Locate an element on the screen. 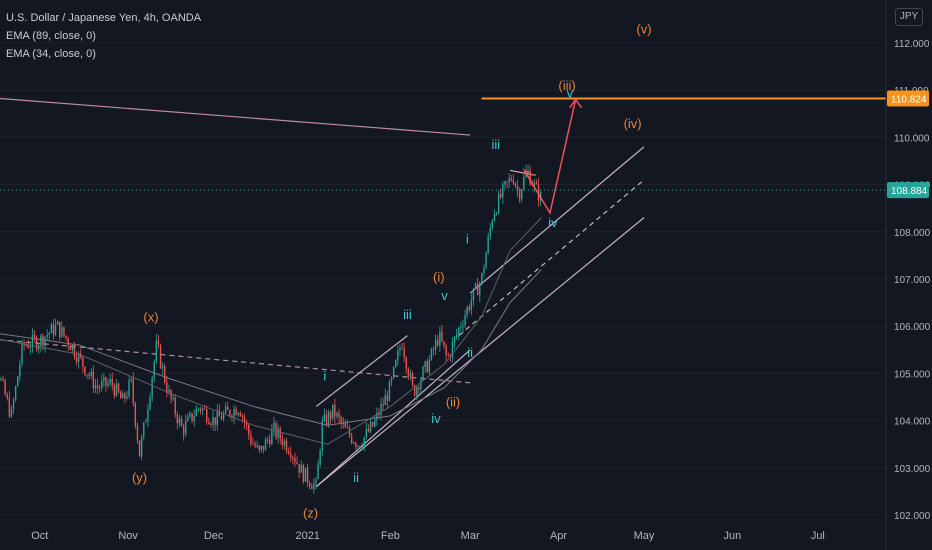 Image resolution: width=932 pixels, height=550 pixels. wave-label-major: (iii) is located at coordinates (566, 85).